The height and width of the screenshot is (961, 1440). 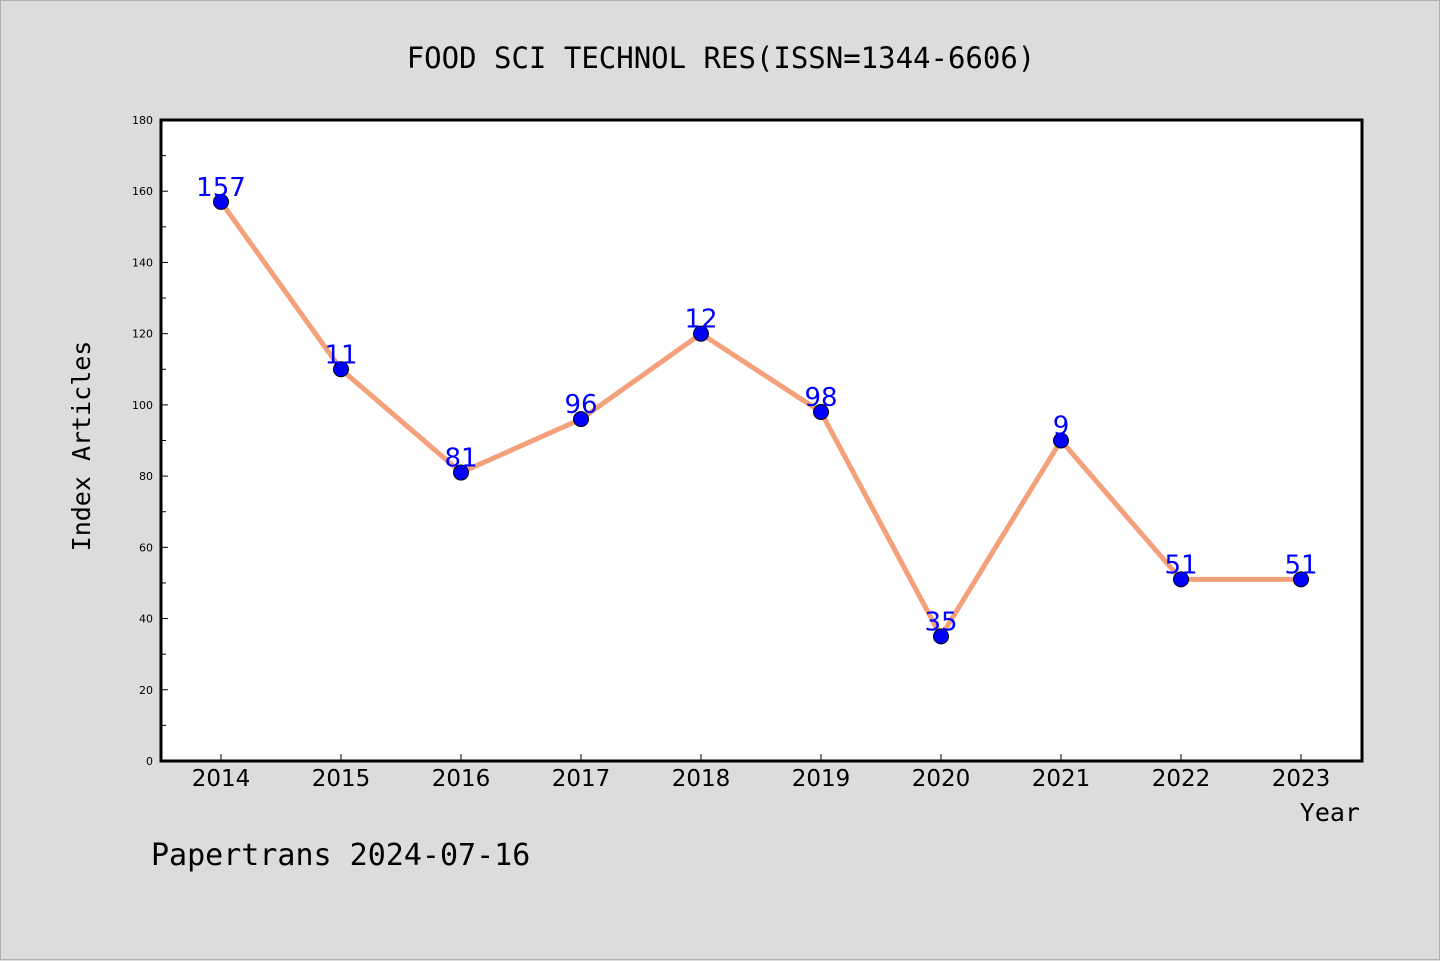 What do you see at coordinates (580, 405) in the screenshot?
I see `data-label: 96` at bounding box center [580, 405].